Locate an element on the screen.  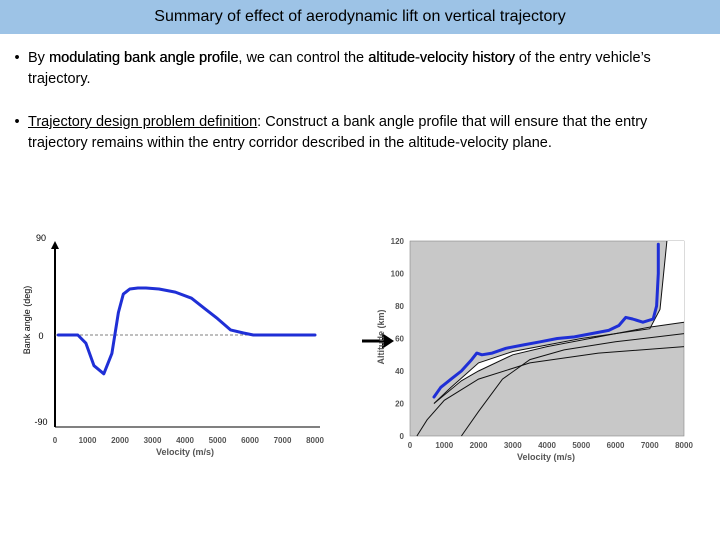
alt-x-tick-label: 7000 is located at coordinates (650, 445).